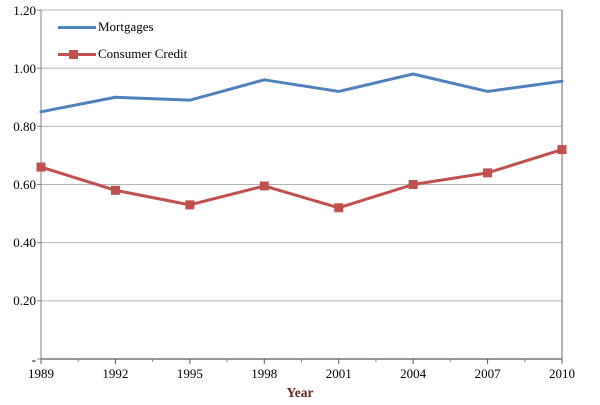 Image resolution: width=600 pixels, height=405 pixels. I want to click on legend-label-consumer-credit: Consumer Credit, so click(143, 53).